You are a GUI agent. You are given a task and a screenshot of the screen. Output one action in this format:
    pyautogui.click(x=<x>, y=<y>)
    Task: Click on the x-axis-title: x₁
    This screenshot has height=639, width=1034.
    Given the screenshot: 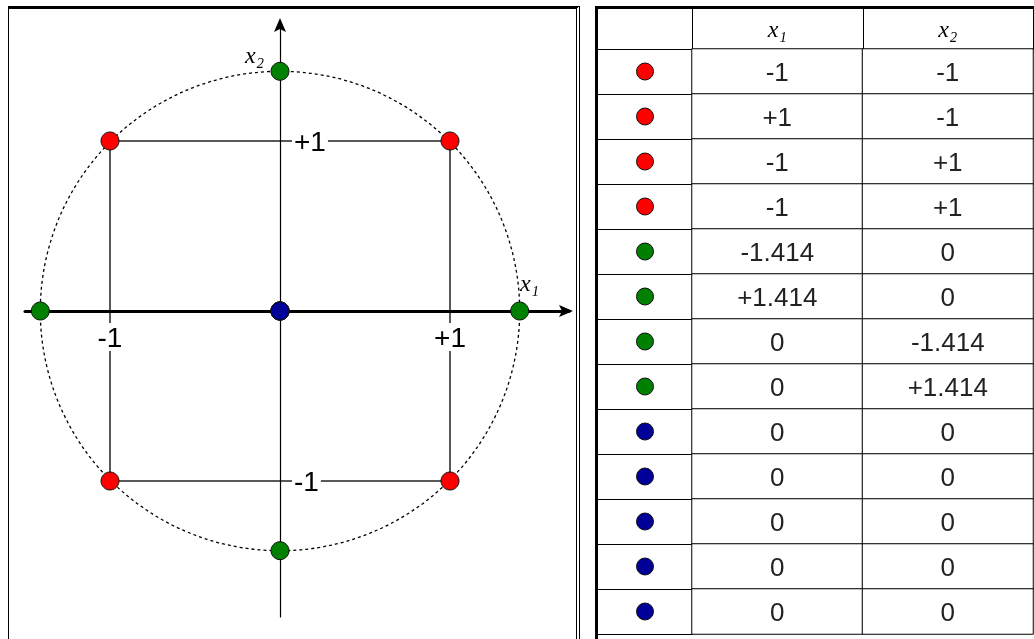 What is the action you would take?
    pyautogui.click(x=529, y=283)
    